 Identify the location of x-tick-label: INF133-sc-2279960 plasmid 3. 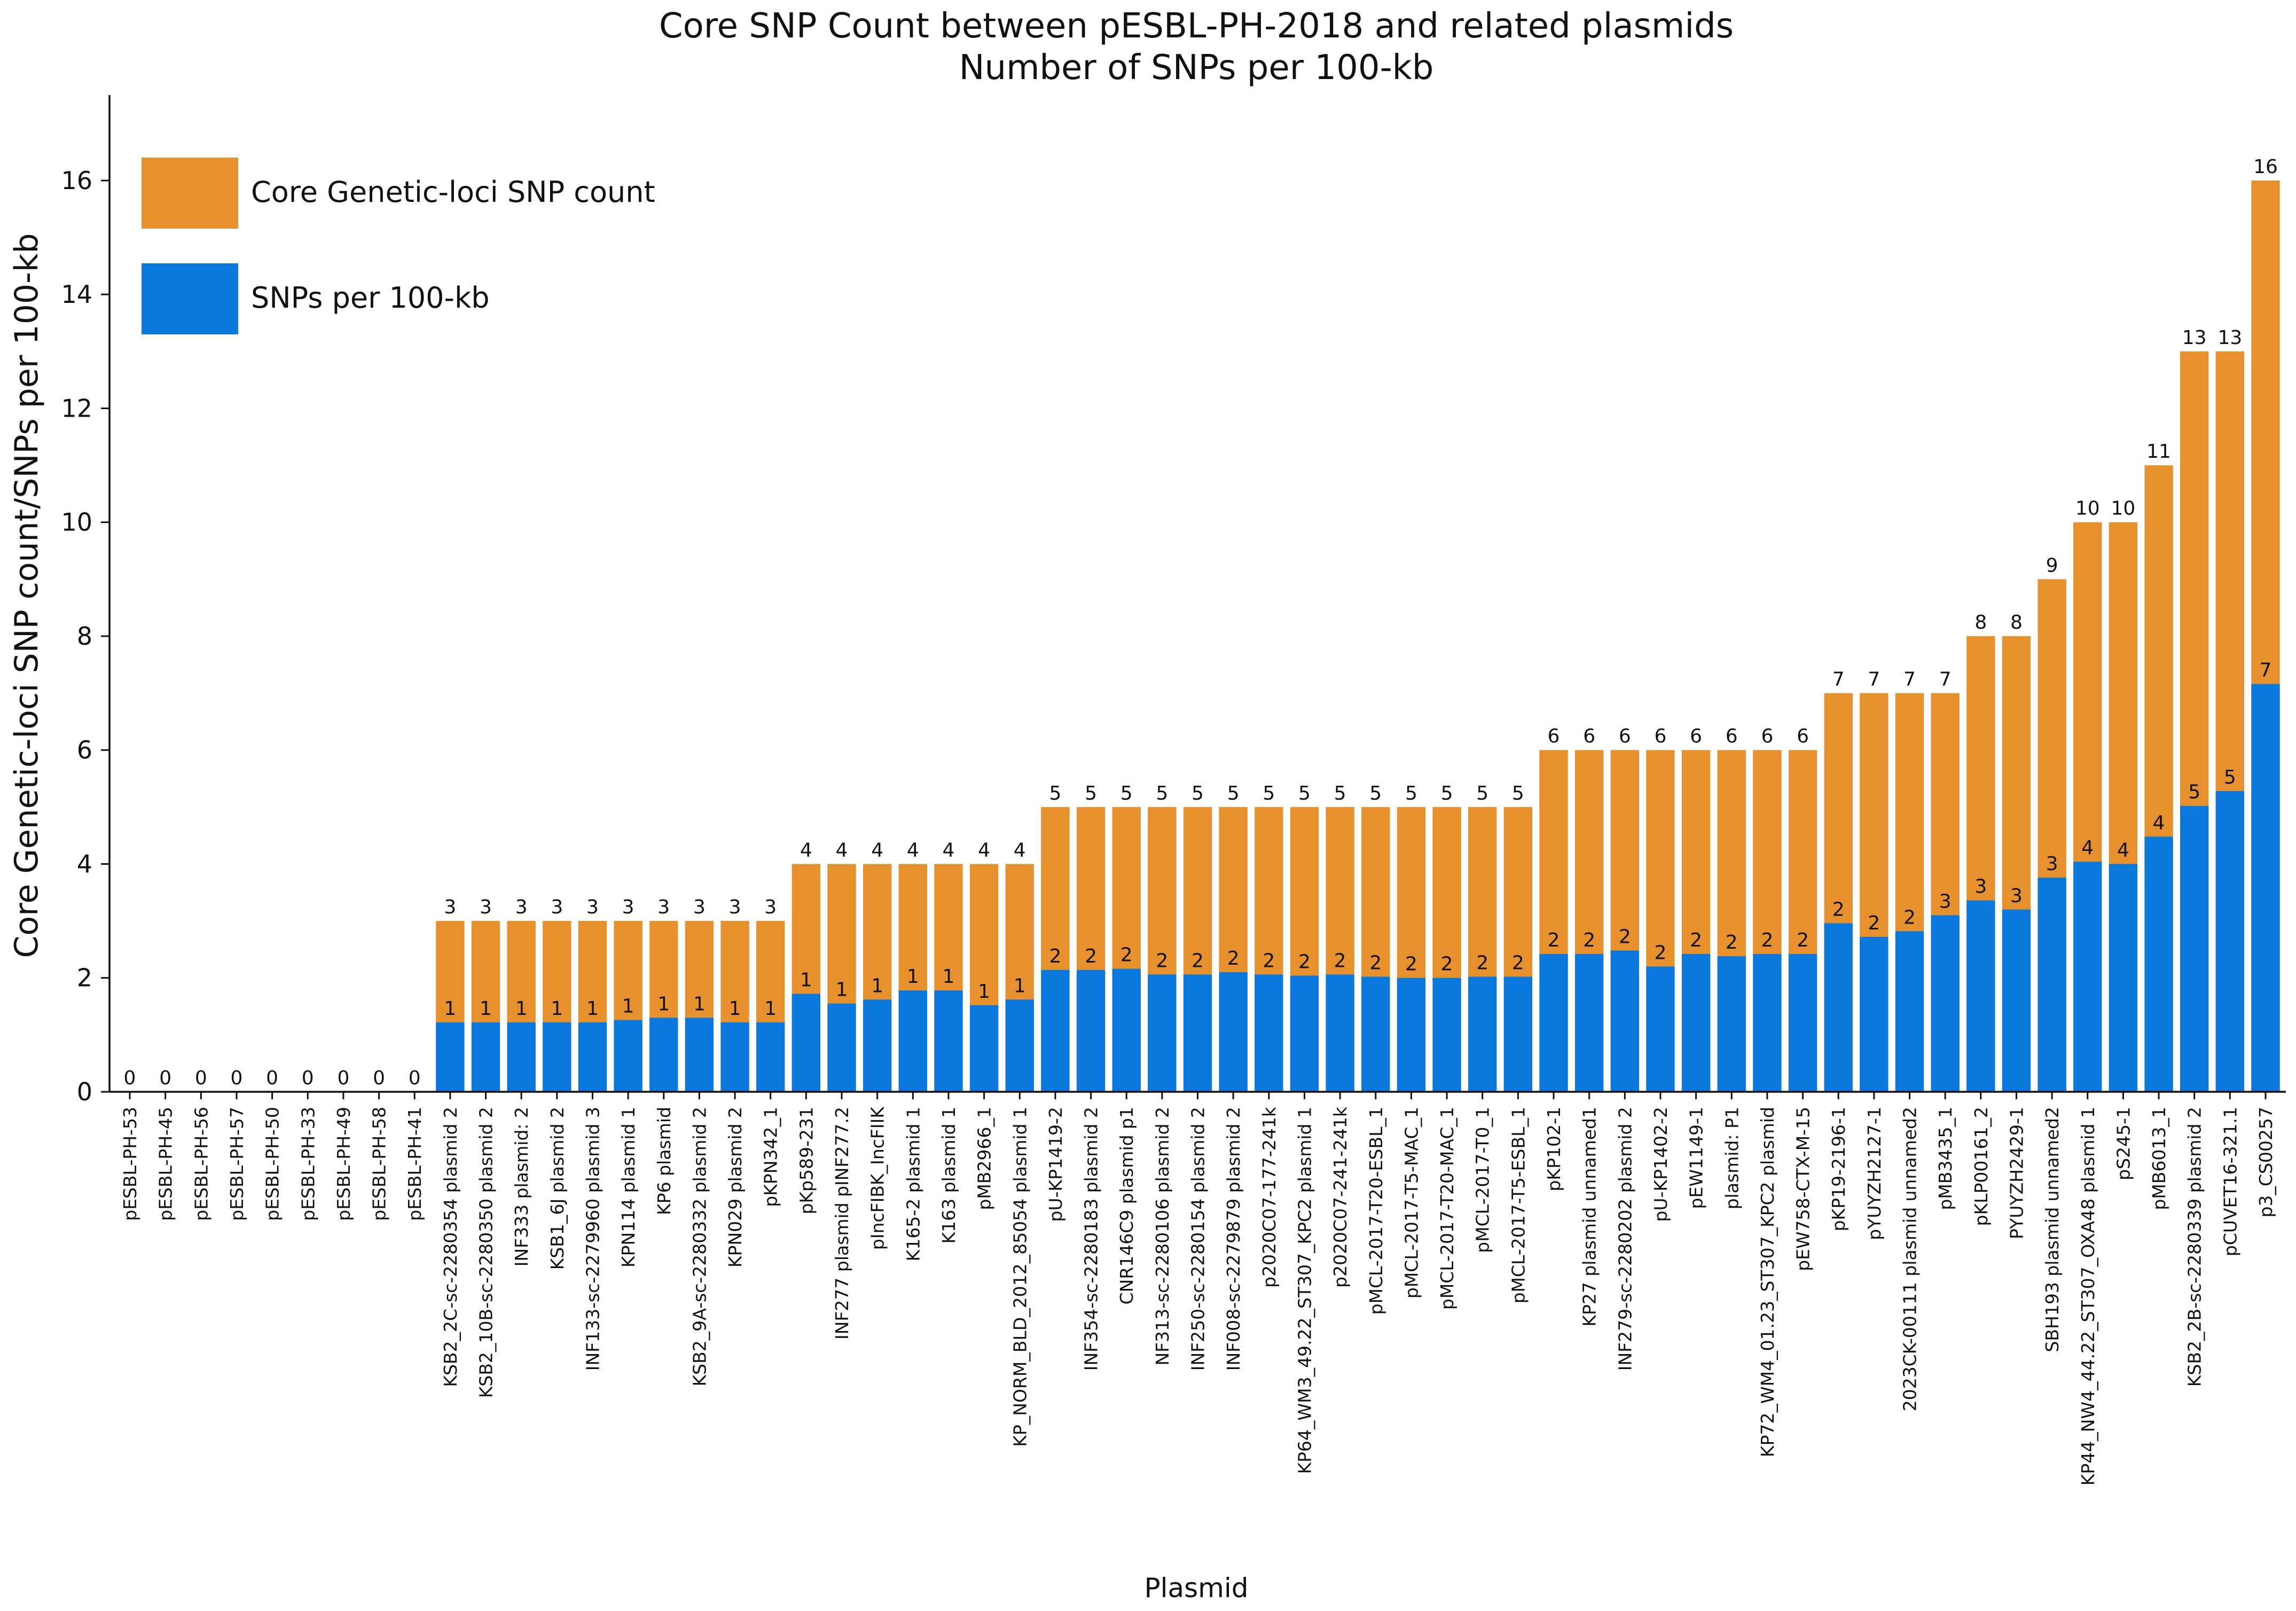
(593, 1239).